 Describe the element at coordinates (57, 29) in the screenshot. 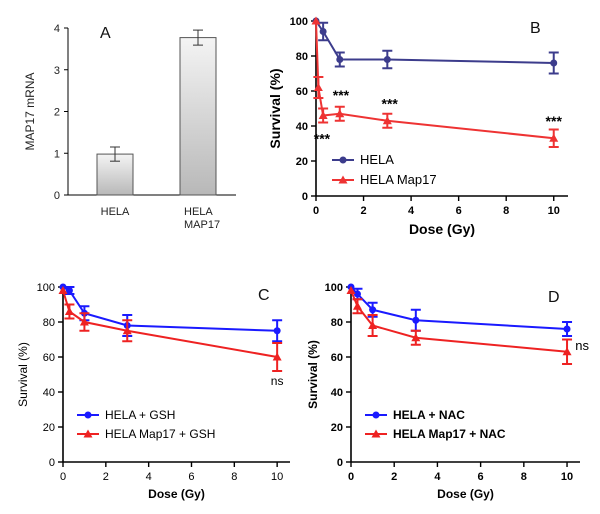

I see `y-tick-label: 4` at that location.